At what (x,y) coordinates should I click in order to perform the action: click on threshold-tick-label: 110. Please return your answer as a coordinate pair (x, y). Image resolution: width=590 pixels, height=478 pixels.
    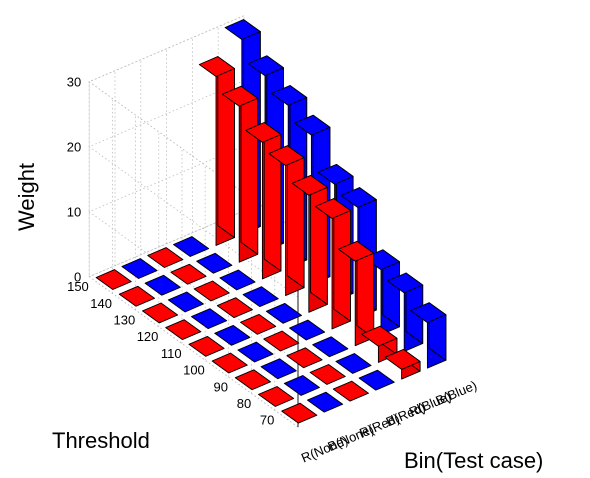
    Looking at the image, I should click on (171, 353).